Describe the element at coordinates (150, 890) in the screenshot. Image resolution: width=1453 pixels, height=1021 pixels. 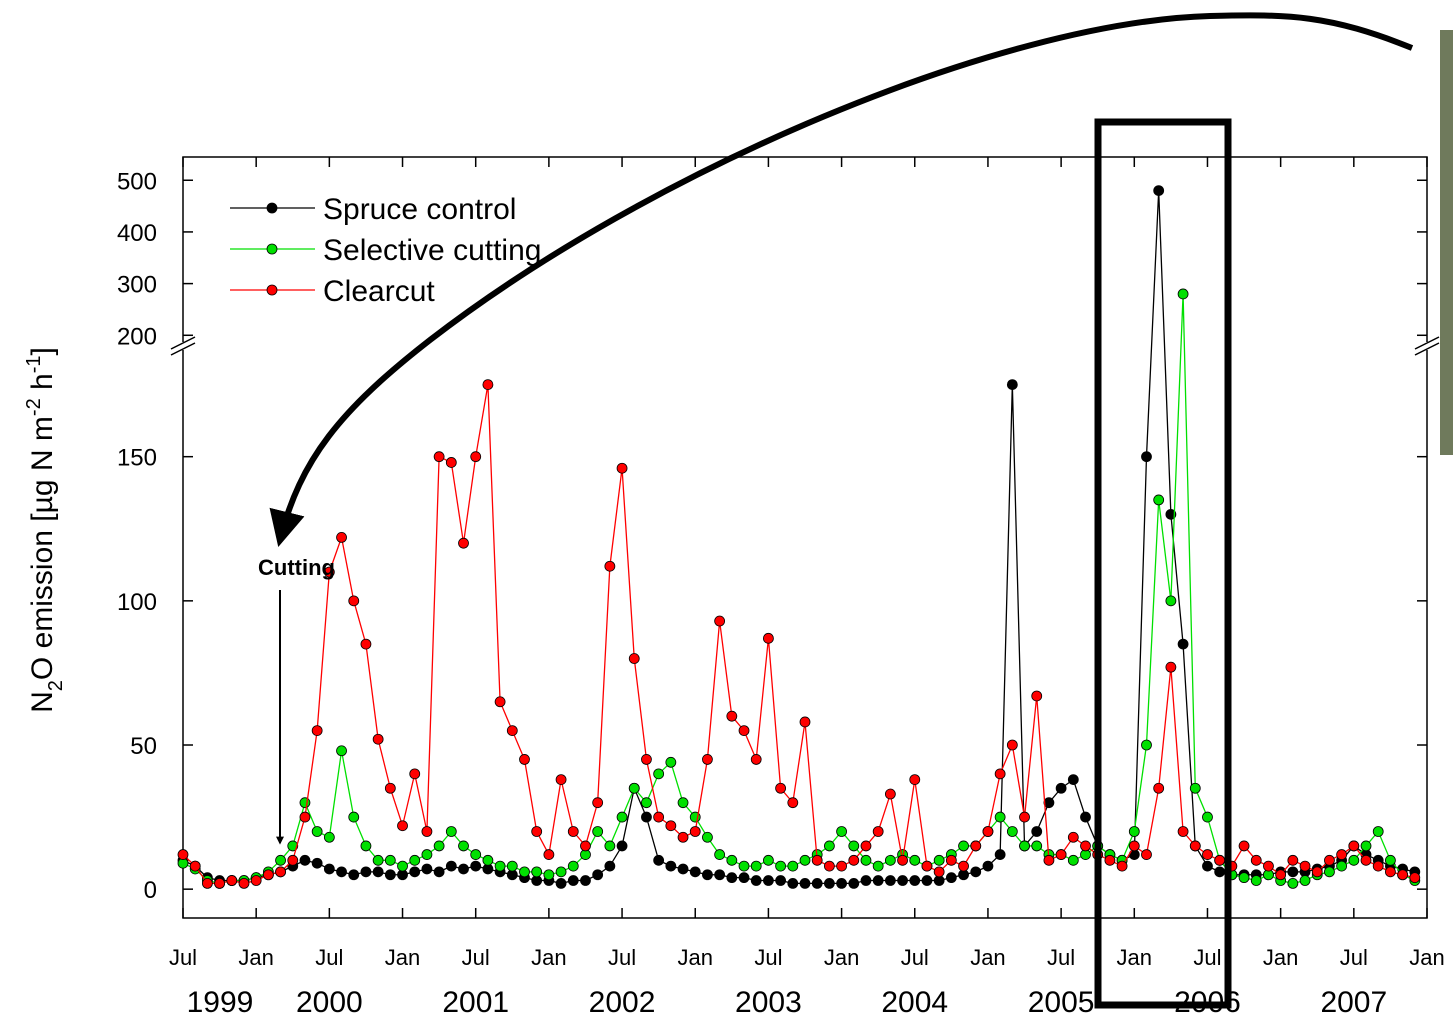
I see `y-tick-label: 0` at that location.